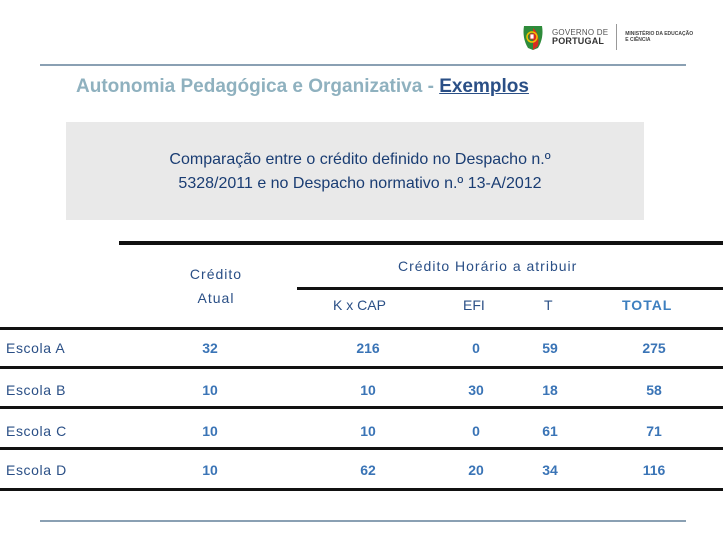 The height and width of the screenshot is (546, 728). What do you see at coordinates (484, 86) in the screenshot?
I see `title-emphasis: Exemplos` at bounding box center [484, 86].